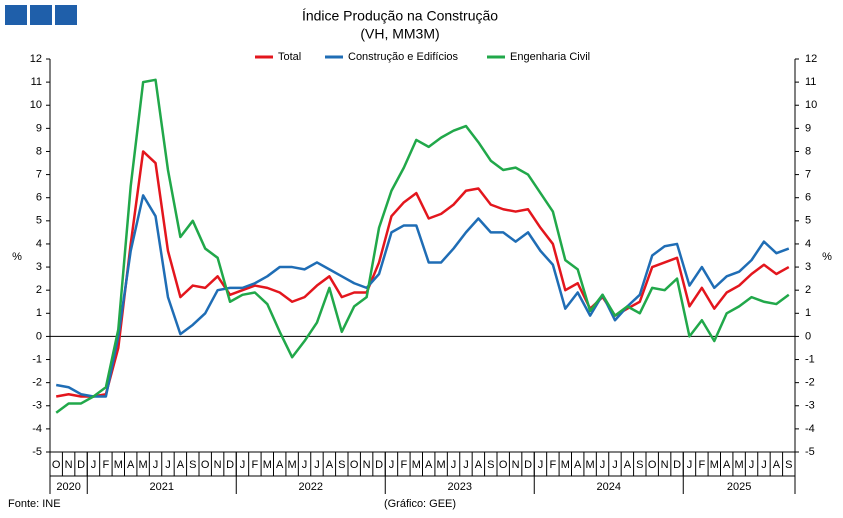  What do you see at coordinates (37, 406) in the screenshot?
I see `y-tick-label: -3` at bounding box center [37, 406].